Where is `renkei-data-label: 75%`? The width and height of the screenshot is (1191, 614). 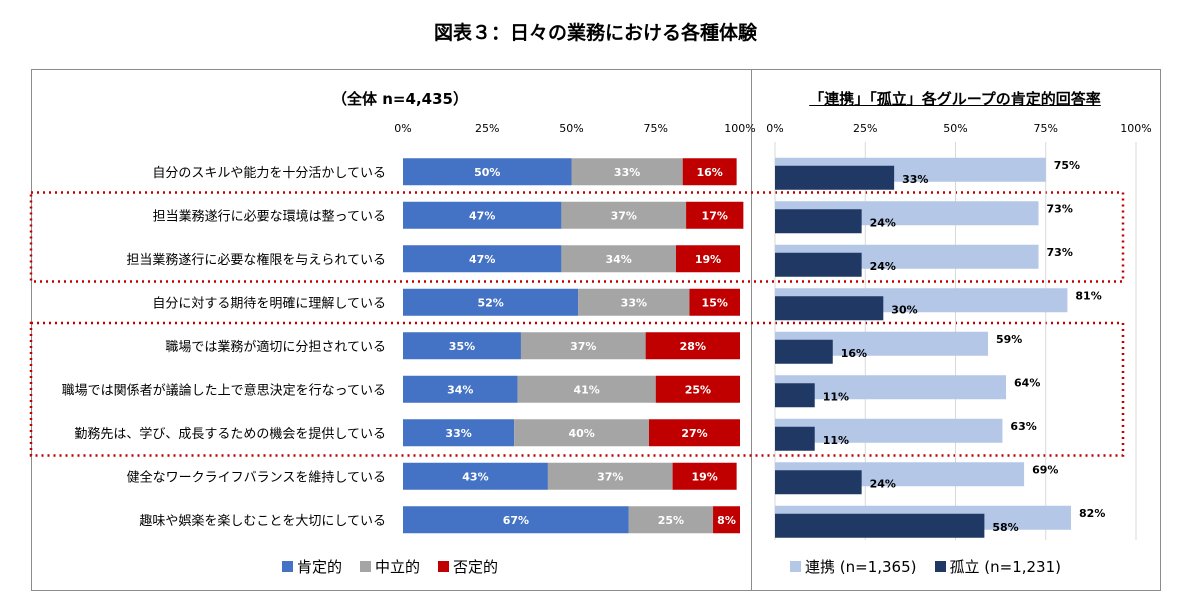 renkei-data-label: 75% is located at coordinates (1067, 165).